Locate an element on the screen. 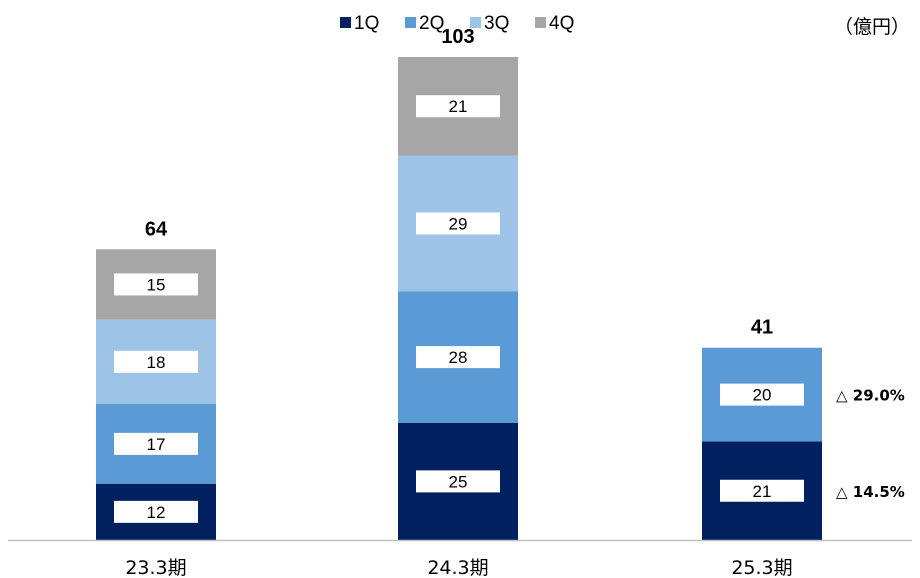 The image size is (920, 578). total-label: 64 is located at coordinates (156, 229).